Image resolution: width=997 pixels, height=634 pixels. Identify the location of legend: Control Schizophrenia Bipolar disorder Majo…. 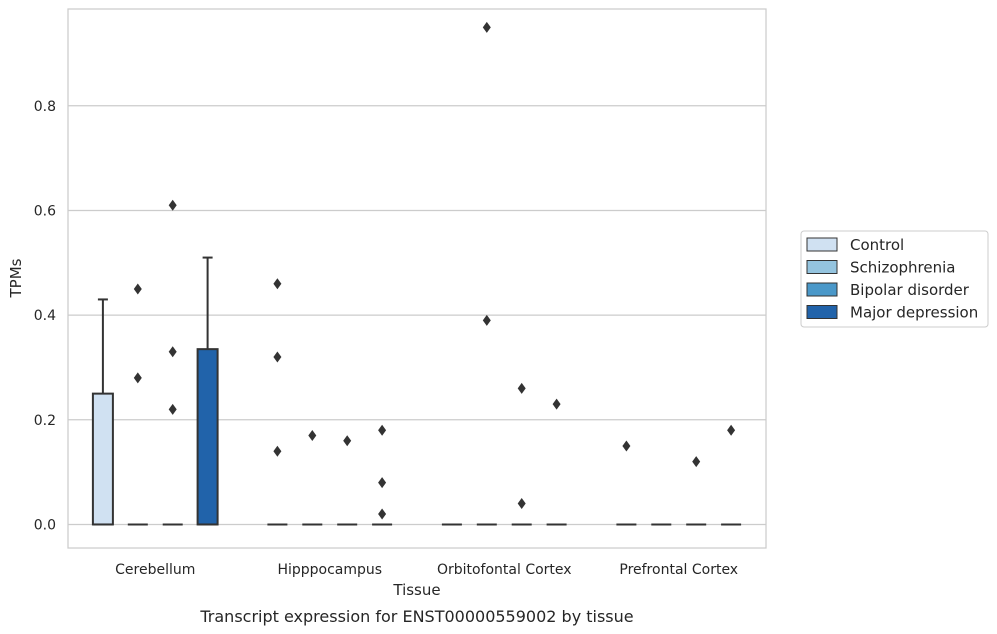
(894, 279).